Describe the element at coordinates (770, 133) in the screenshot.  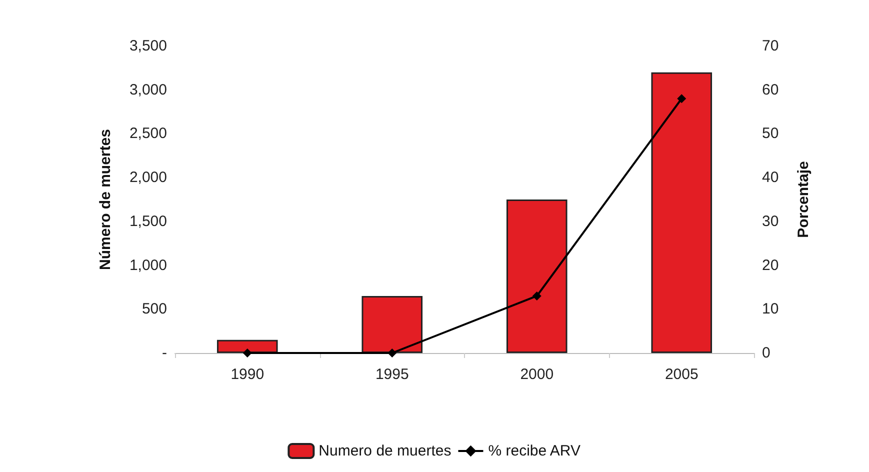
I see `y2-tick-label: 50` at that location.